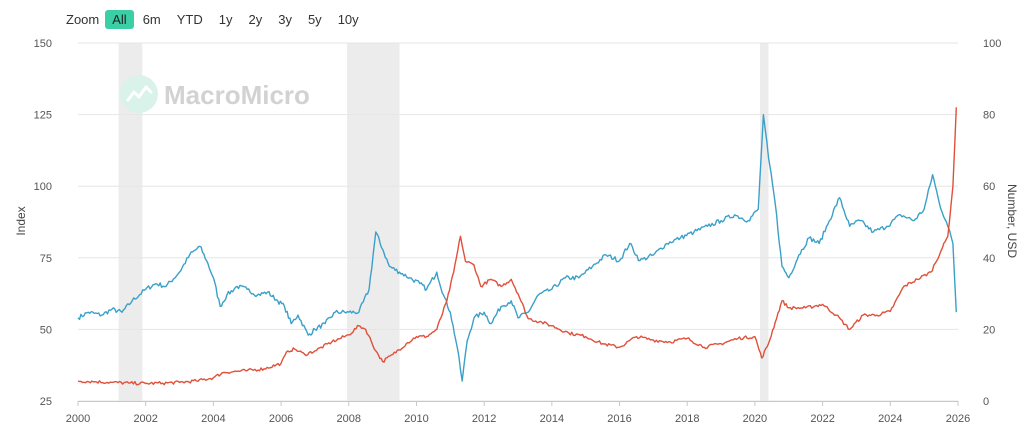  I want to click on x-tick-label: 2026, so click(958, 419).